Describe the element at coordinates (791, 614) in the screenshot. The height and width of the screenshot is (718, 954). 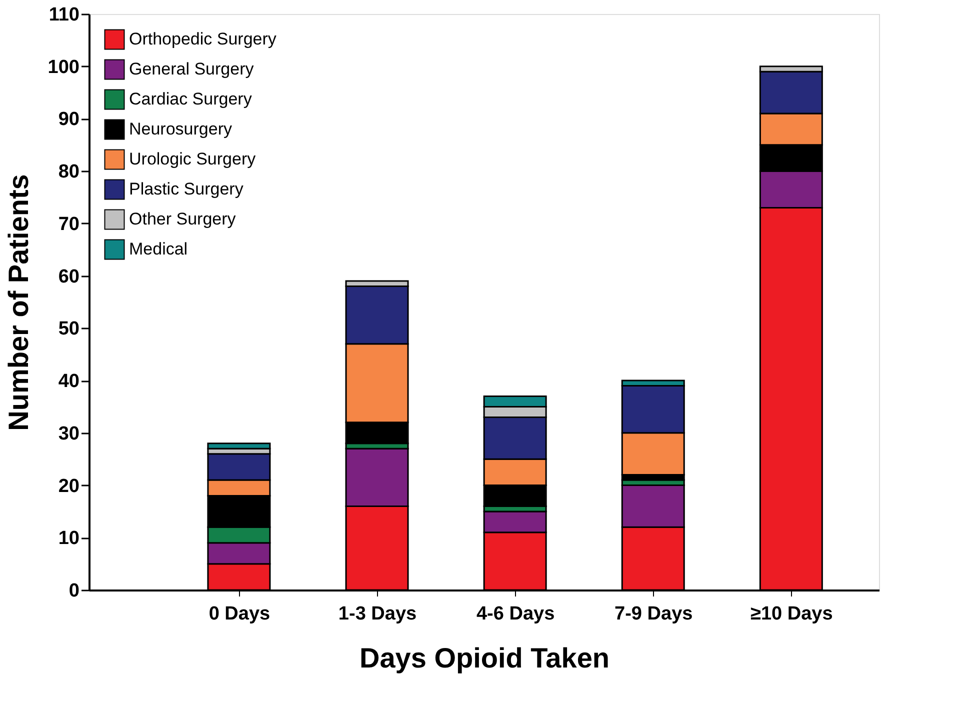
I see `x-tick-label: ≥10 Days` at that location.